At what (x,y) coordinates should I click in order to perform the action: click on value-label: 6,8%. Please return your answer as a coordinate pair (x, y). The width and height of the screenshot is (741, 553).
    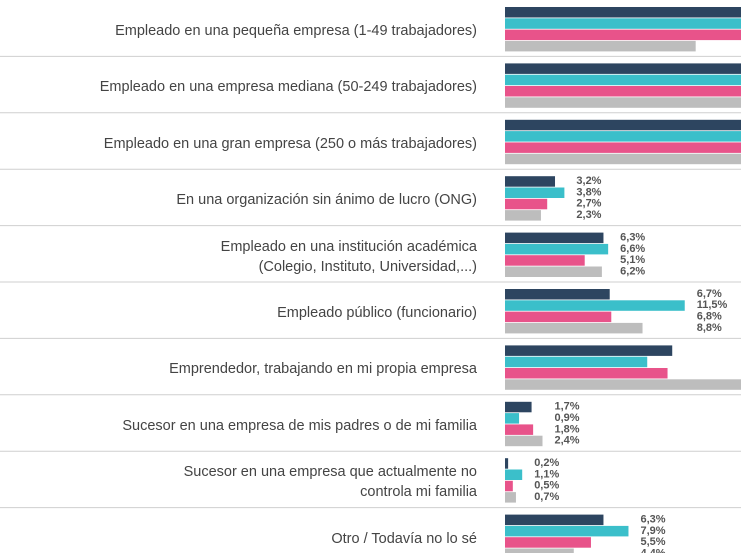
    Looking at the image, I should click on (709, 317).